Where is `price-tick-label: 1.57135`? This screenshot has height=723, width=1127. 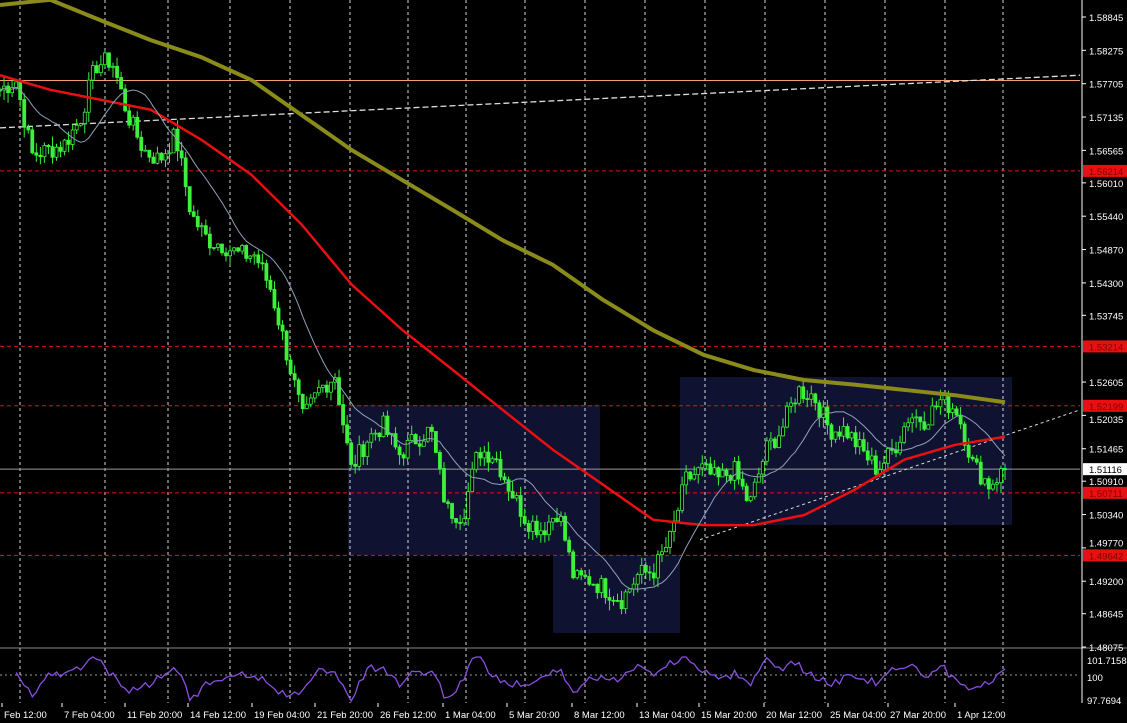
price-tick-label: 1.57135 is located at coordinates (1106, 118).